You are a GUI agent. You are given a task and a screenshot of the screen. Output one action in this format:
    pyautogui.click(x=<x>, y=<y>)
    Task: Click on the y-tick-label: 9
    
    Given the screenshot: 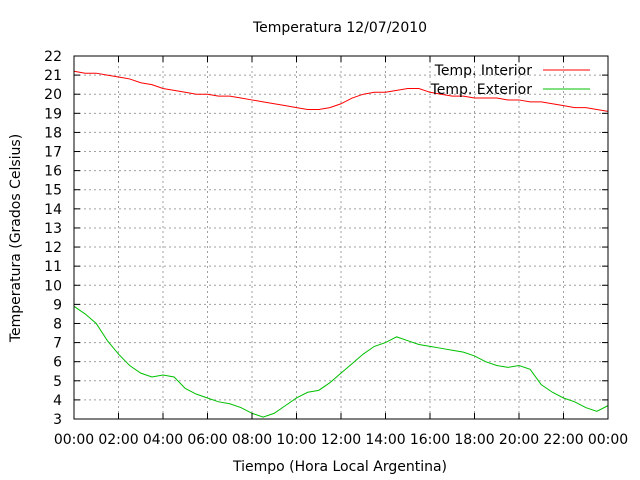 What is the action you would take?
    pyautogui.click(x=57, y=305)
    